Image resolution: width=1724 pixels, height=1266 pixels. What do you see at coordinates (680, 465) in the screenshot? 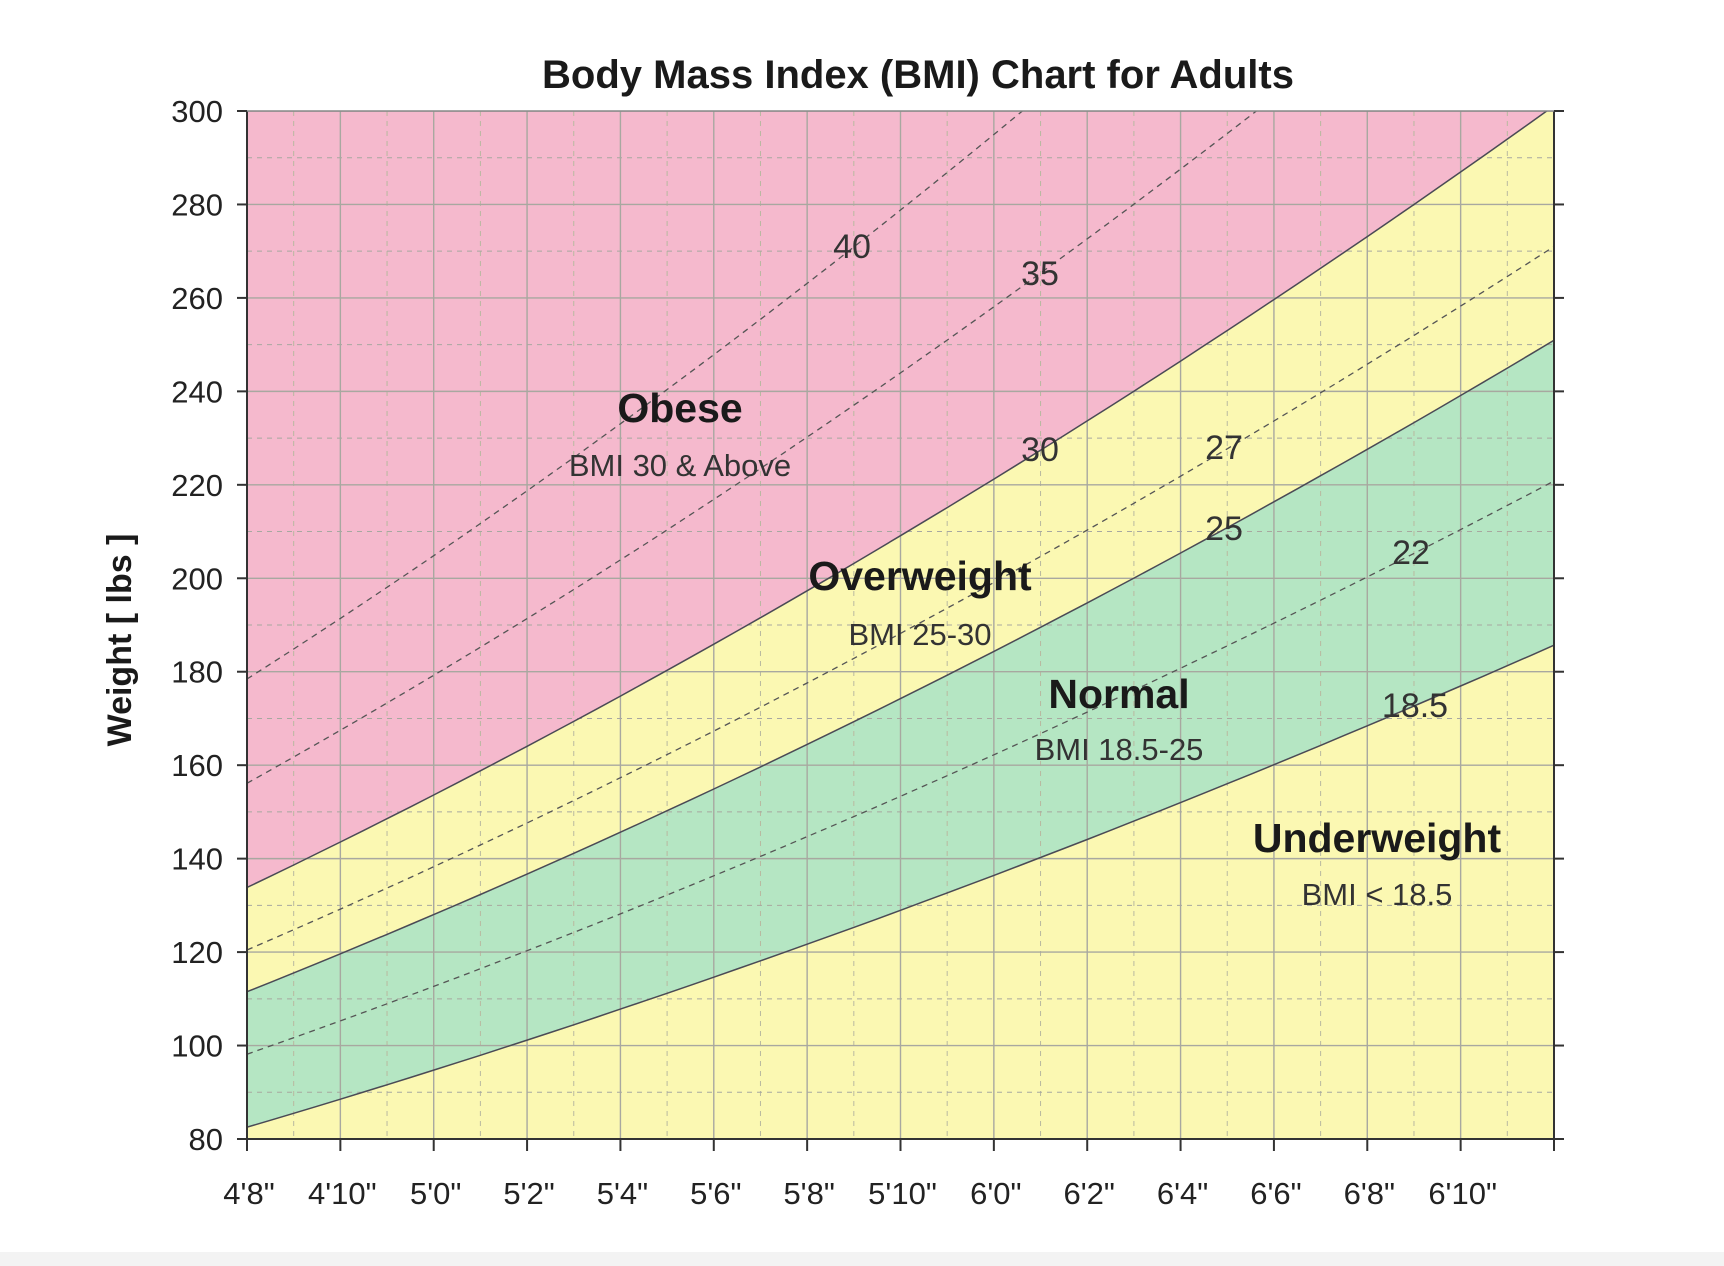
I see `region-range-obese: BMI 30 & Above` at bounding box center [680, 465].